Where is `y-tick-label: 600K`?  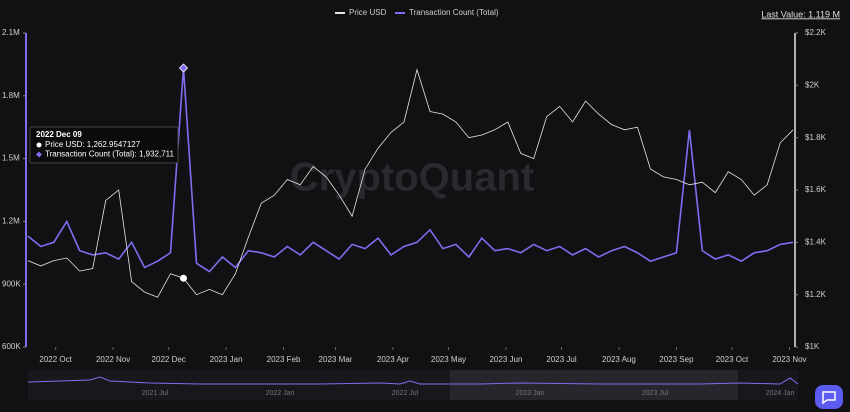
y-tick-label: 600K is located at coordinates (11, 346).